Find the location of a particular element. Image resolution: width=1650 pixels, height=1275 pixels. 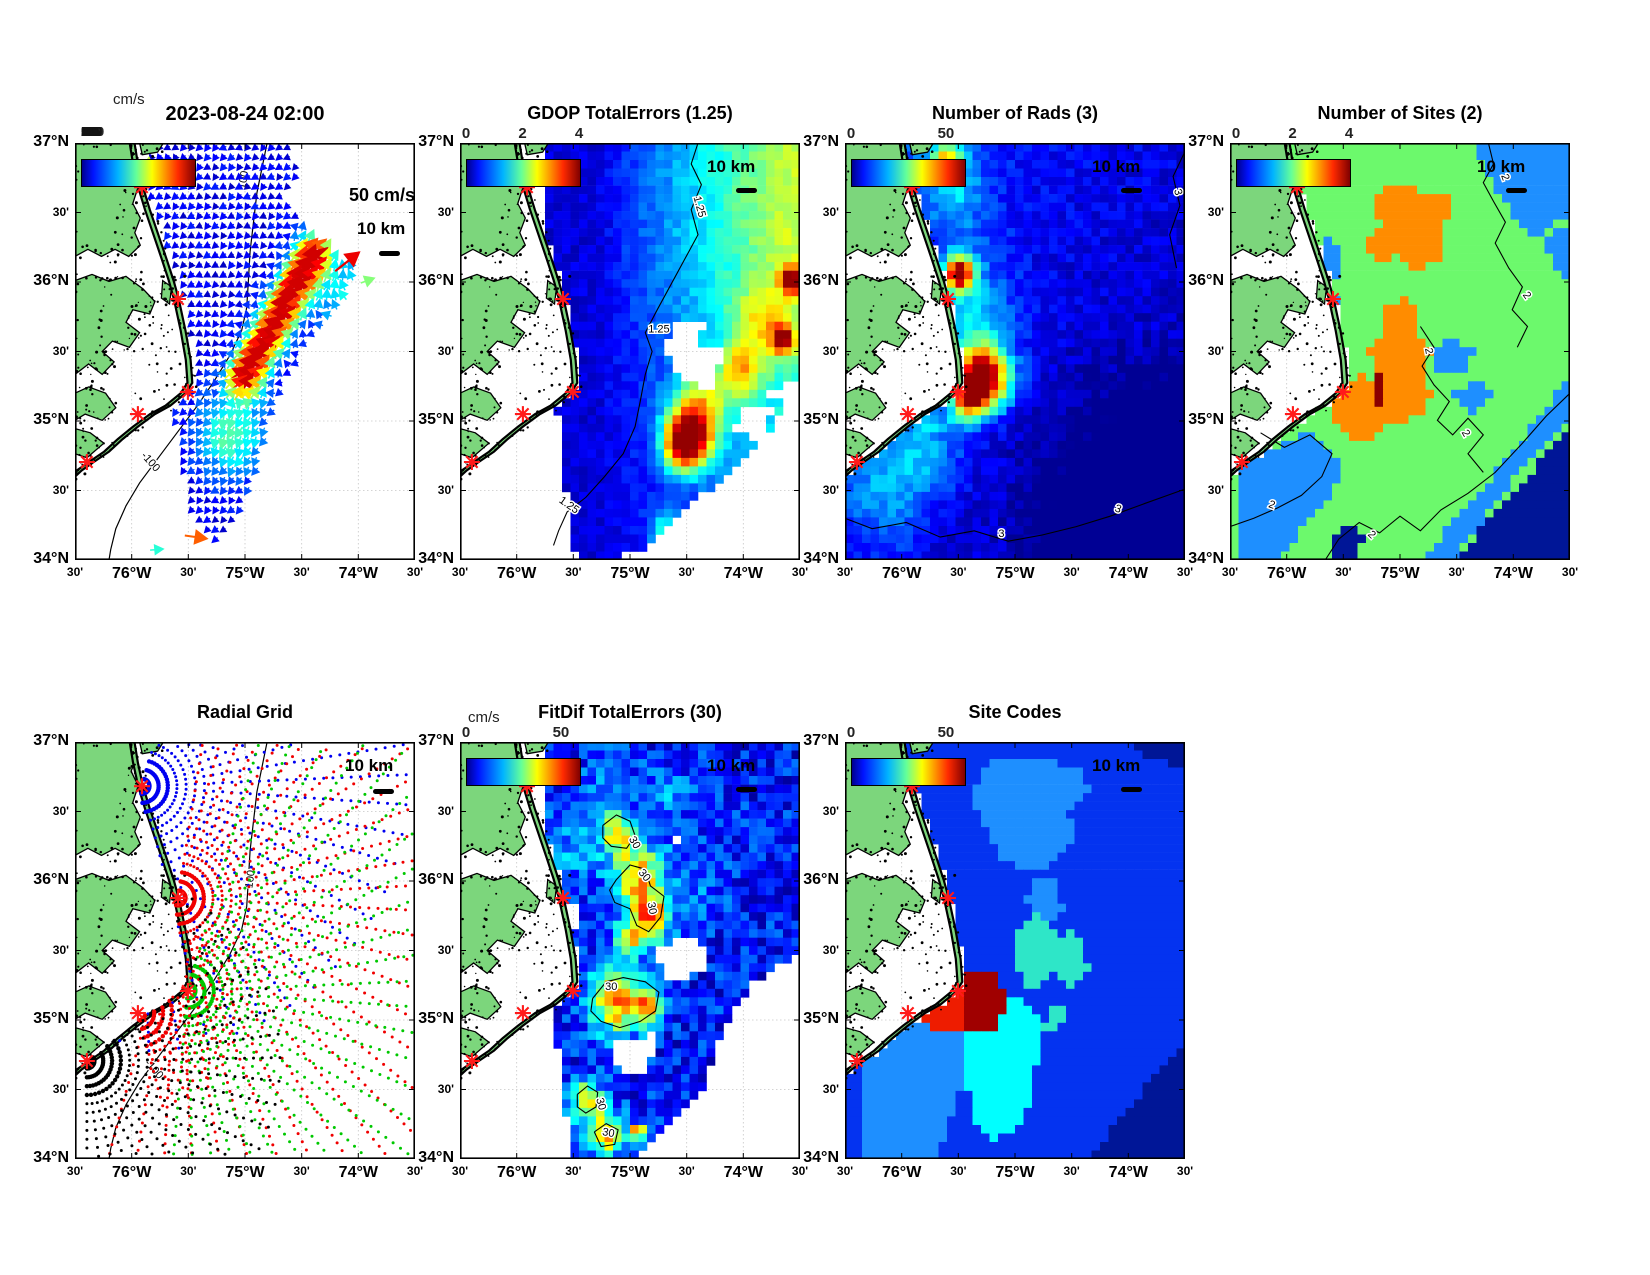

map-svg: 1.251.251.25 is located at coordinates (630, 351).